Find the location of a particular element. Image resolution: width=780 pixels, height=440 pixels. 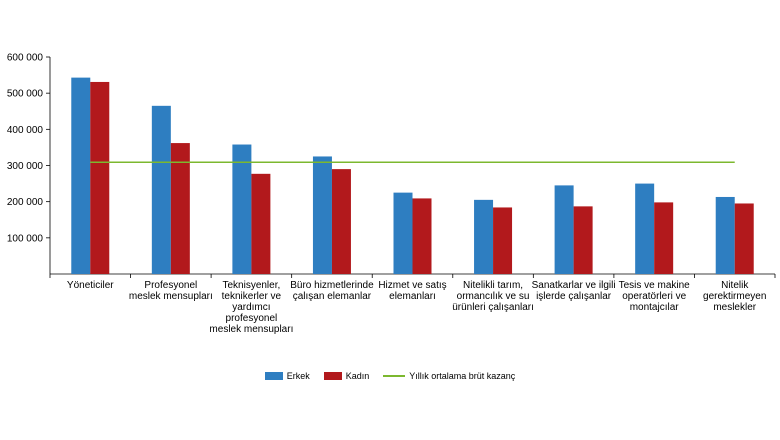

legend-item-average: Yıllık ortalama brüt kazanç is located at coordinates (449, 376).